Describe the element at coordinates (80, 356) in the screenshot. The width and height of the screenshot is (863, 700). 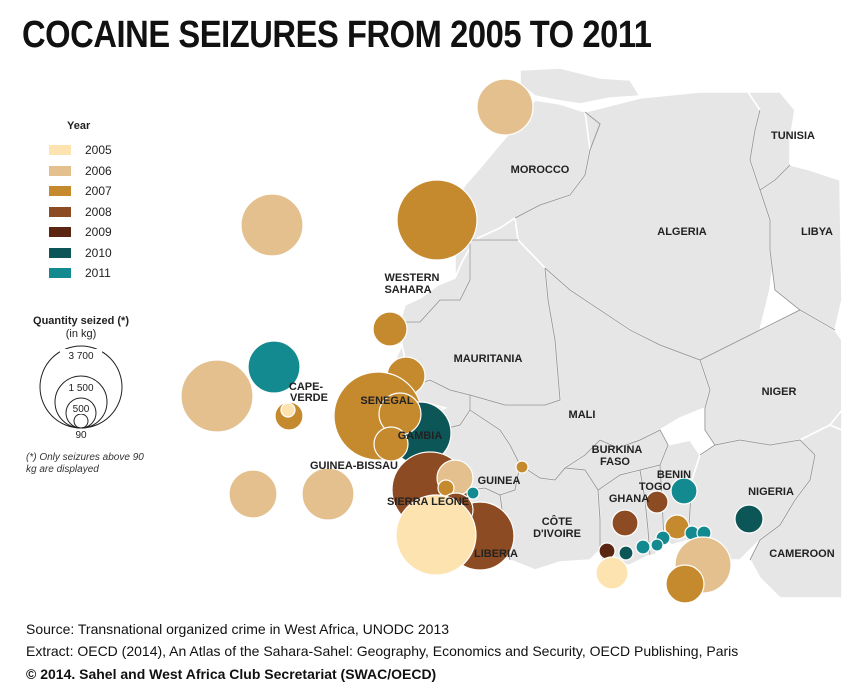
I see `scale-label-3700: 3 700` at that location.